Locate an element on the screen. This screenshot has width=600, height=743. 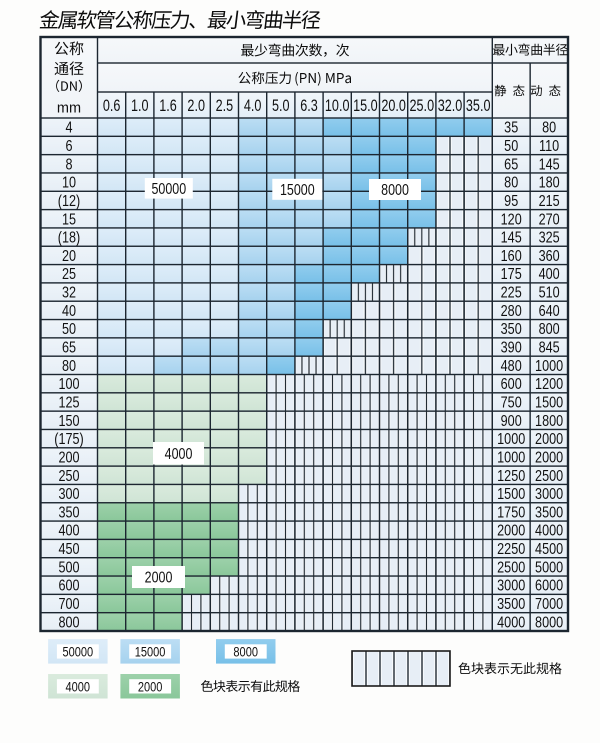
svg-text: 120 is located at coordinates (511, 218).